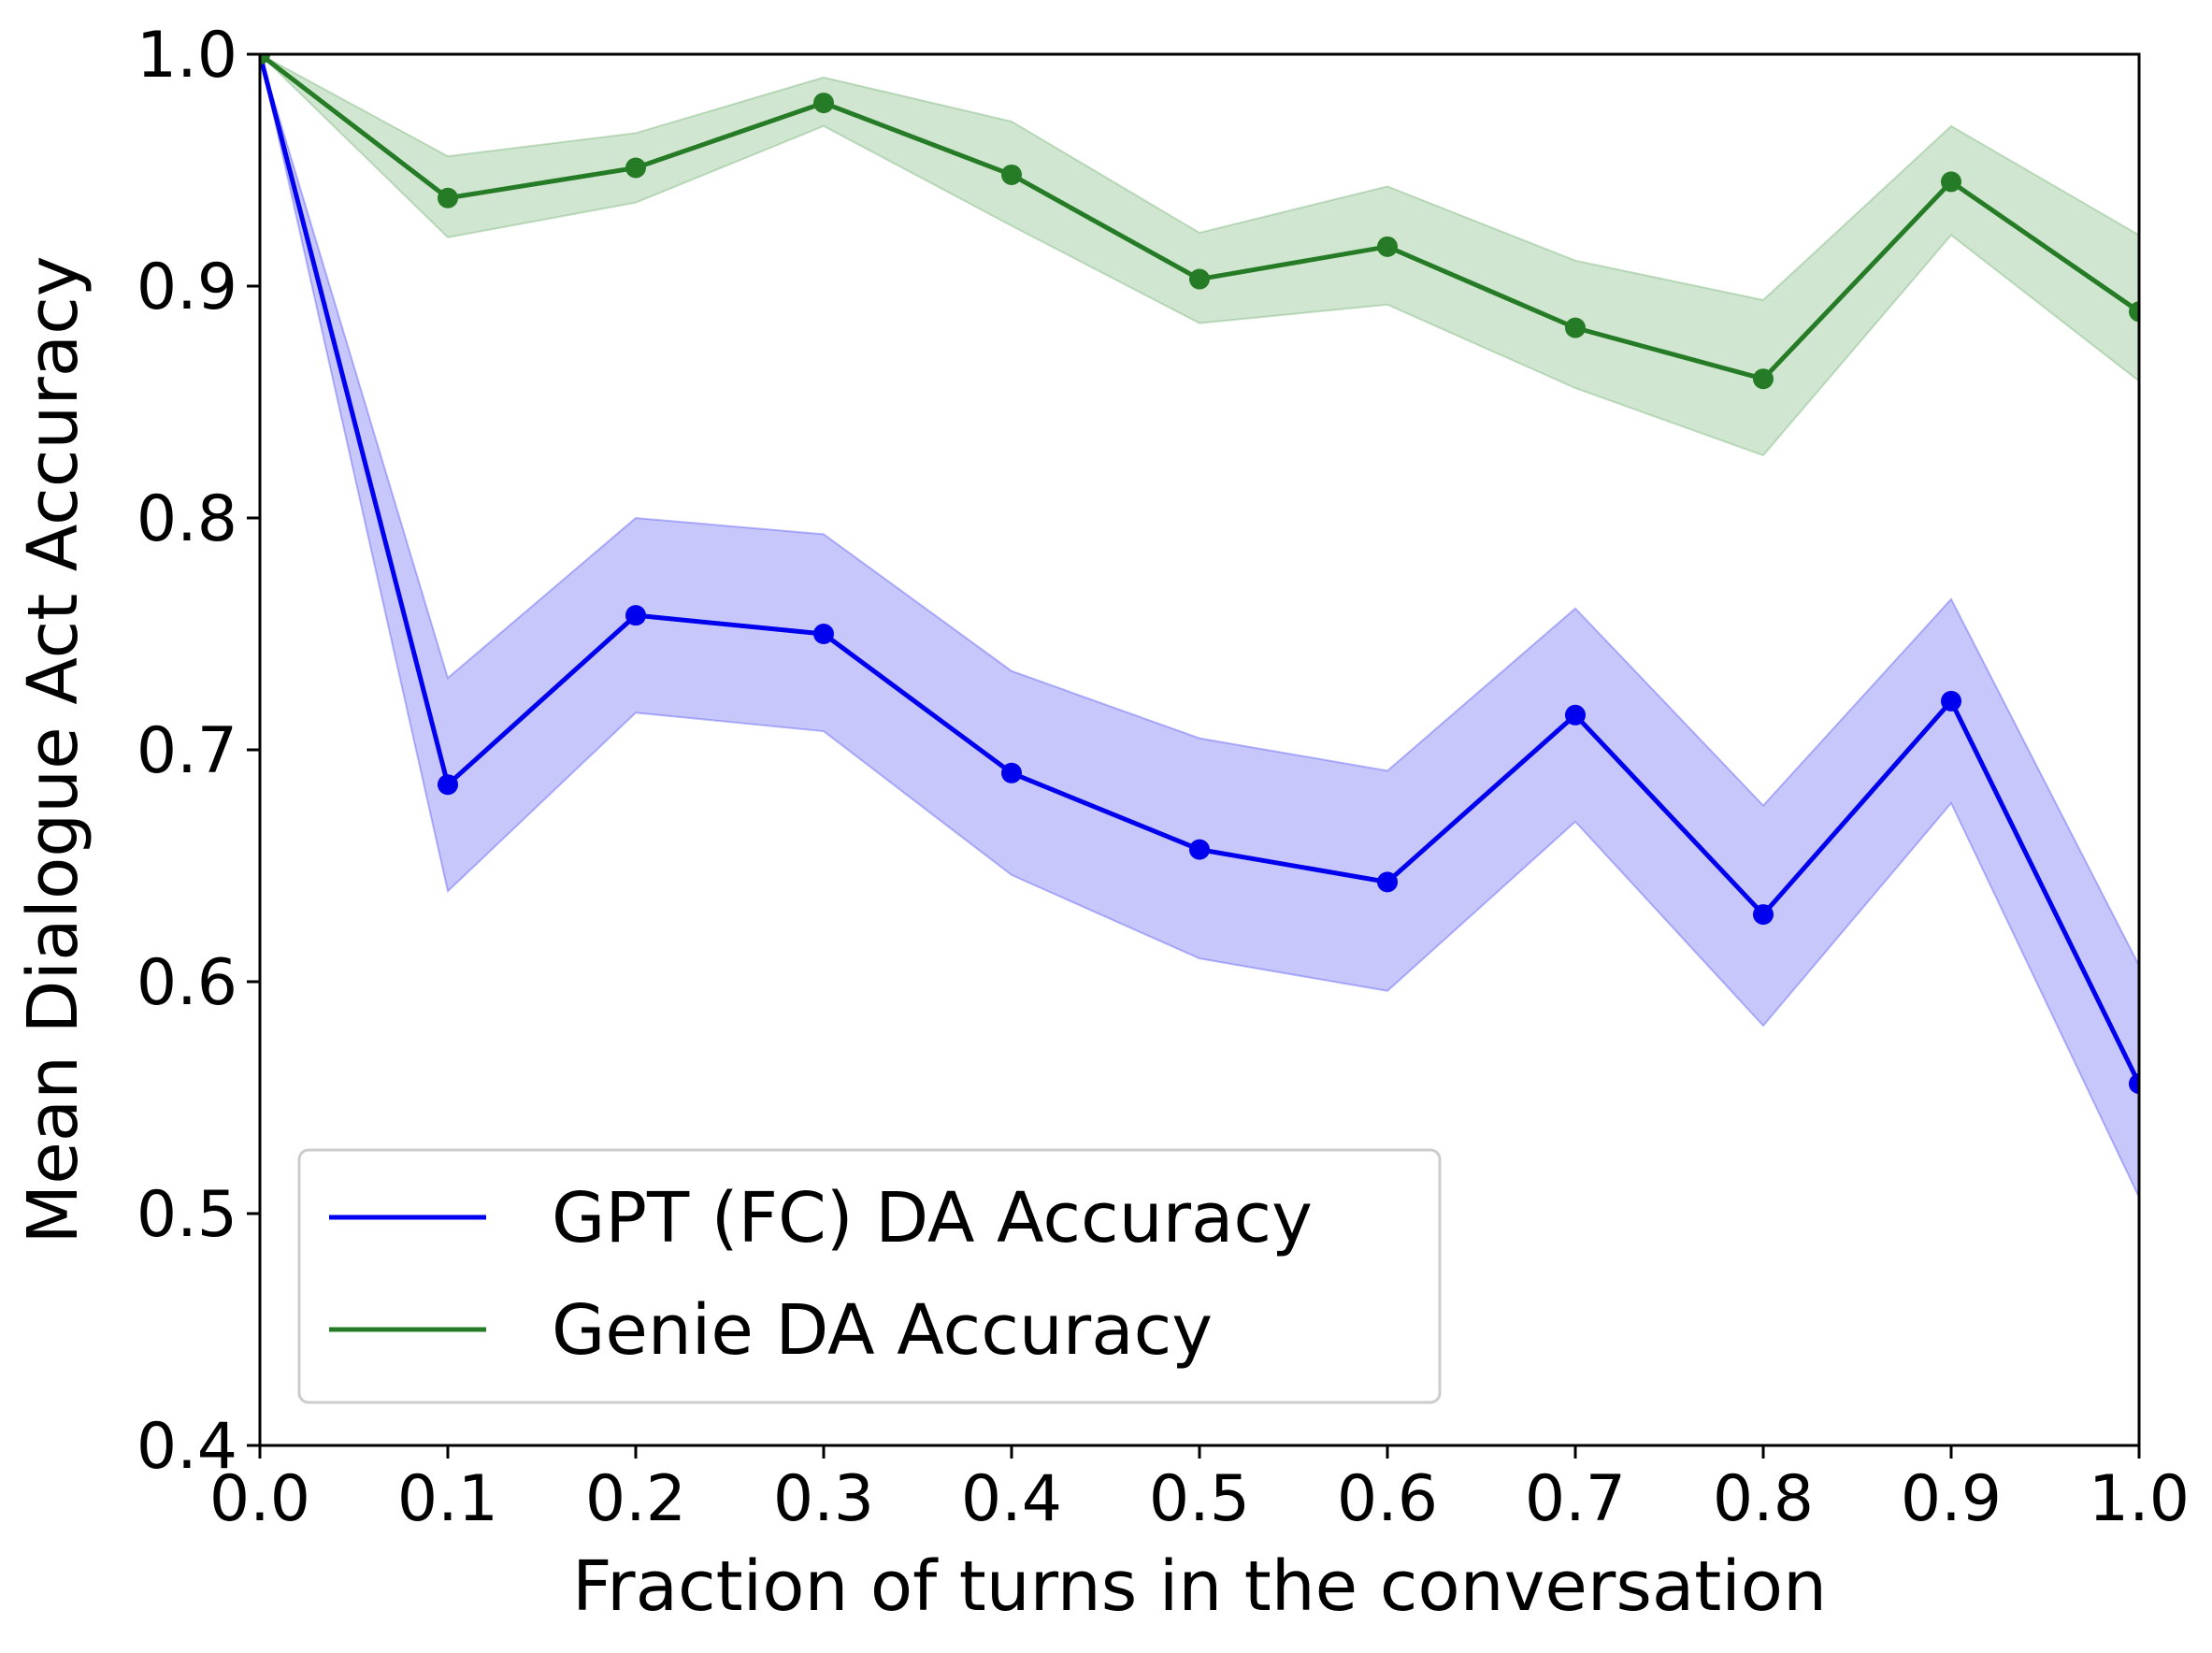 The image size is (2212, 1653). What do you see at coordinates (882, 1330) in the screenshot?
I see `genie-da-accuracy-legend-label: Genie DA Accuracy` at bounding box center [882, 1330].